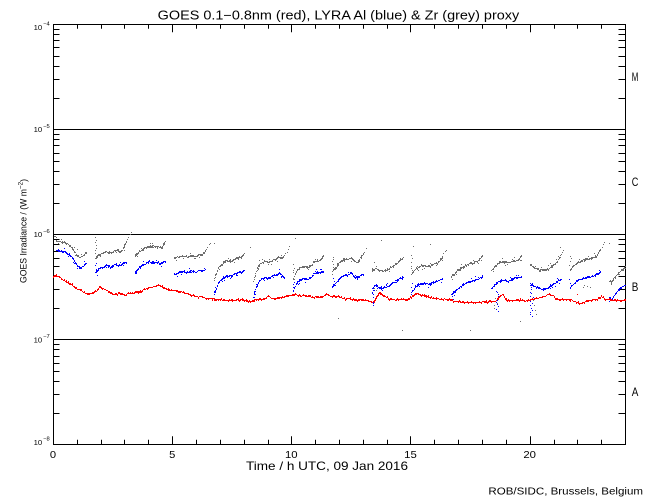 The height and width of the screenshot is (500, 650). What do you see at coordinates (172, 455) in the screenshot?
I see `svg-text: 5` at bounding box center [172, 455].